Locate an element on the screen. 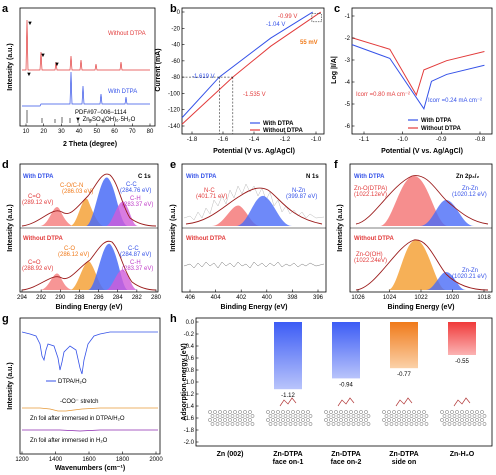  panel-e-xtick-label: 396 is located at coordinates (318, 298).